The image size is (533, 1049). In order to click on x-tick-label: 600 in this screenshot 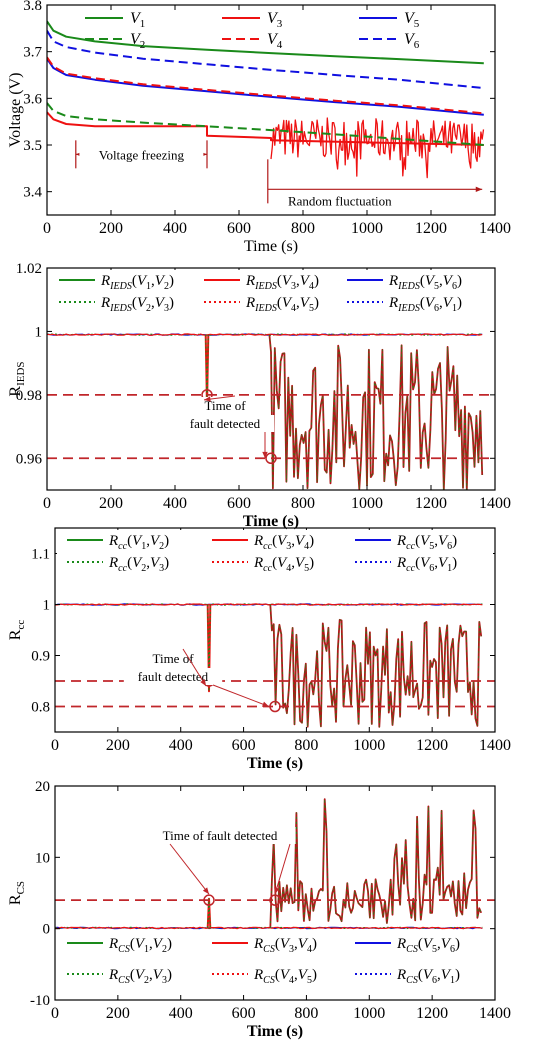, I will do `click(244, 1013)`.